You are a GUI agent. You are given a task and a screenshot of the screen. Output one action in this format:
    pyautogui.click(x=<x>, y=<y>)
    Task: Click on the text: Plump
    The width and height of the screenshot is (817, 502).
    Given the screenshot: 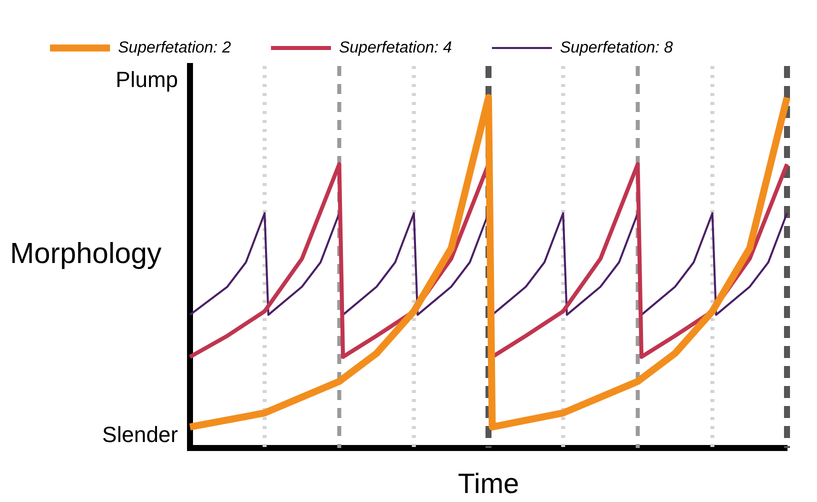 What is the action you would take?
    pyautogui.click(x=147, y=79)
    